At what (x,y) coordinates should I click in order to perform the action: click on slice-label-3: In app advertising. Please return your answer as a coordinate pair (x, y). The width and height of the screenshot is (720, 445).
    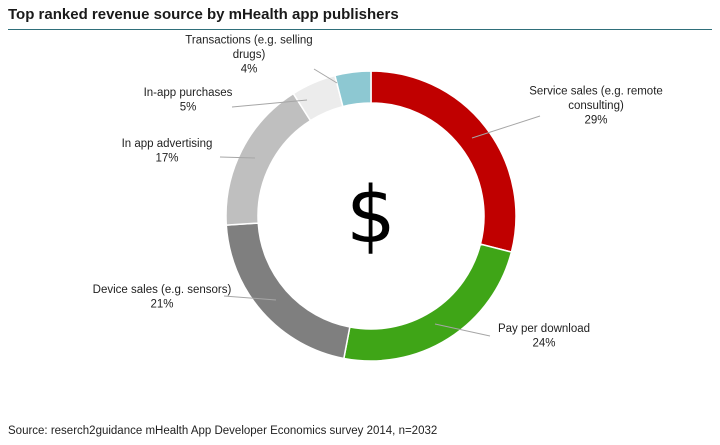
    Looking at the image, I should click on (167, 144).